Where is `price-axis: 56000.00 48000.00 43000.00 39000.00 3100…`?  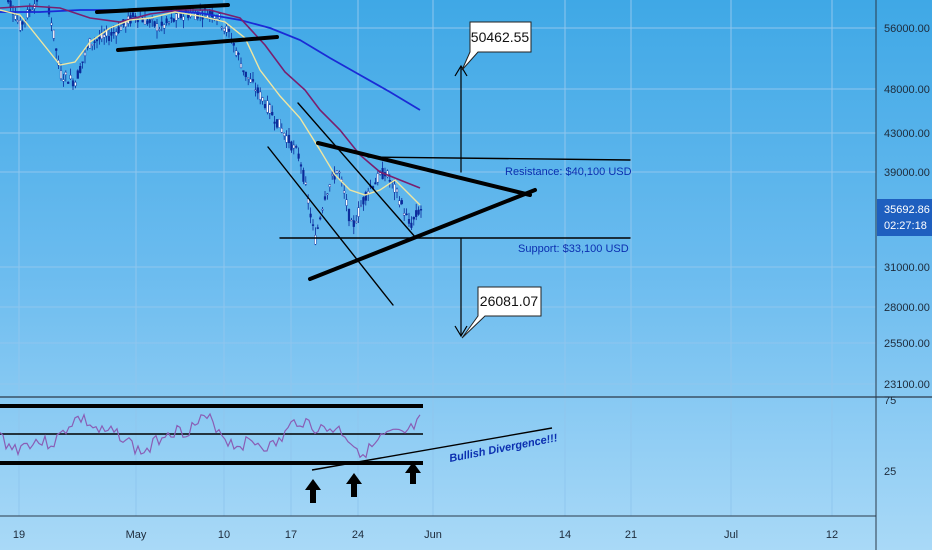 price-axis: 56000.00 48000.00 43000.00 39000.00 3100… is located at coordinates (907, 207).